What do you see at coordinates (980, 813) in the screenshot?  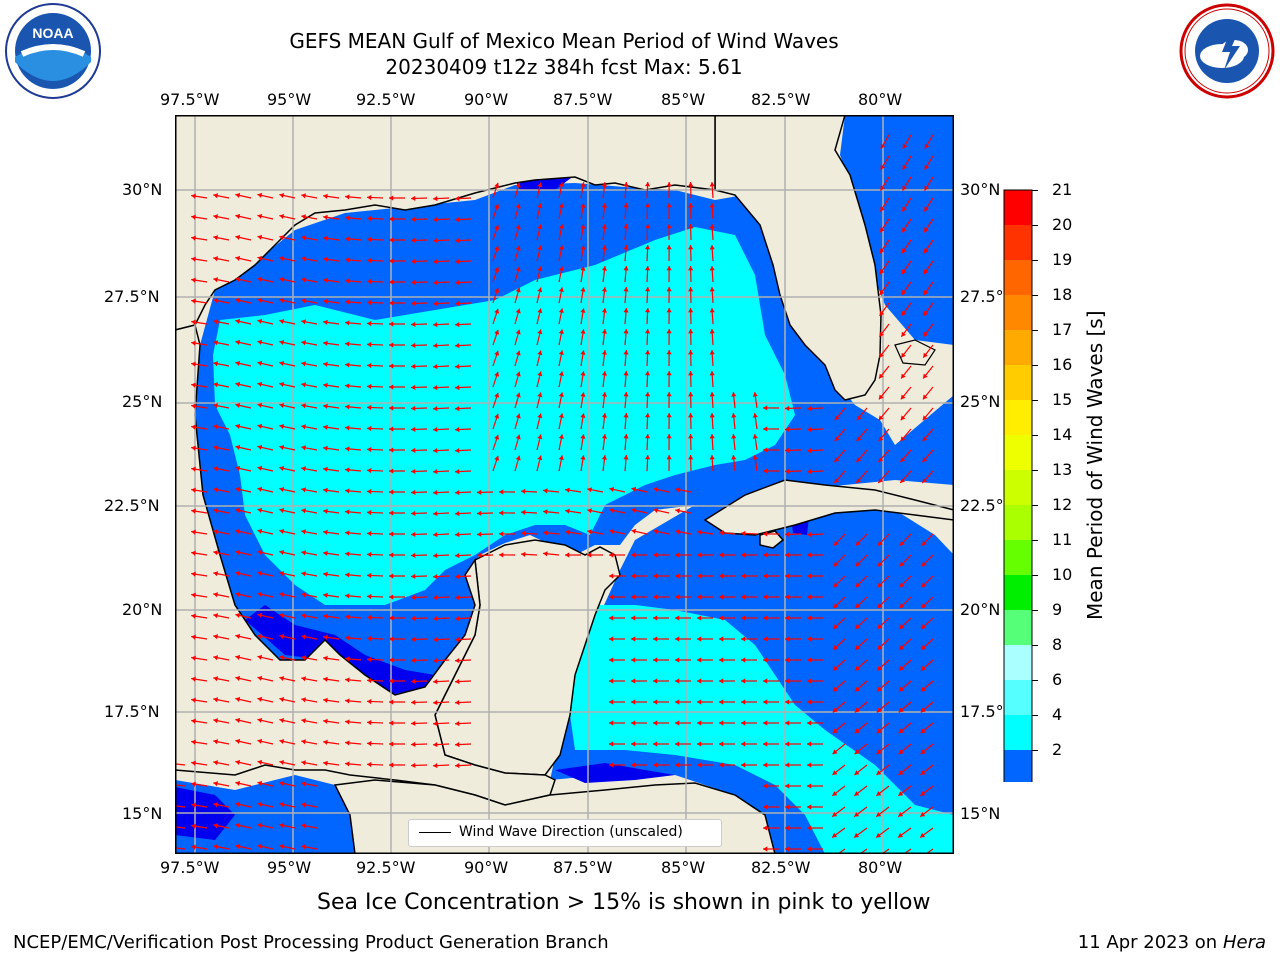 I see `lat-label: 15°N` at bounding box center [980, 813].